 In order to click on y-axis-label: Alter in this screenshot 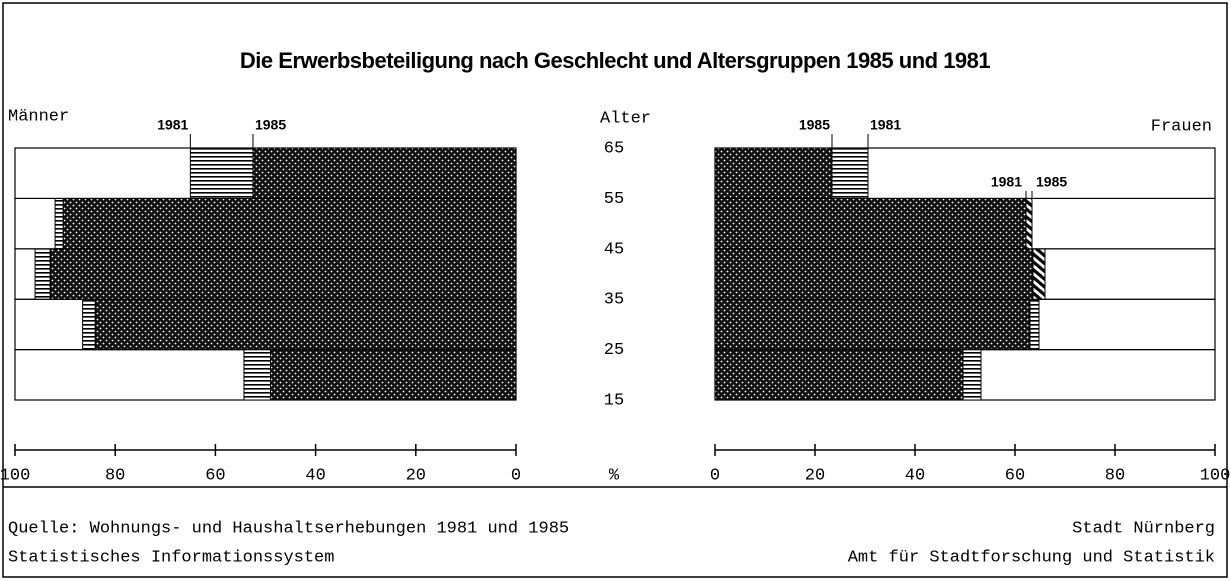, I will do `click(625, 118)`.